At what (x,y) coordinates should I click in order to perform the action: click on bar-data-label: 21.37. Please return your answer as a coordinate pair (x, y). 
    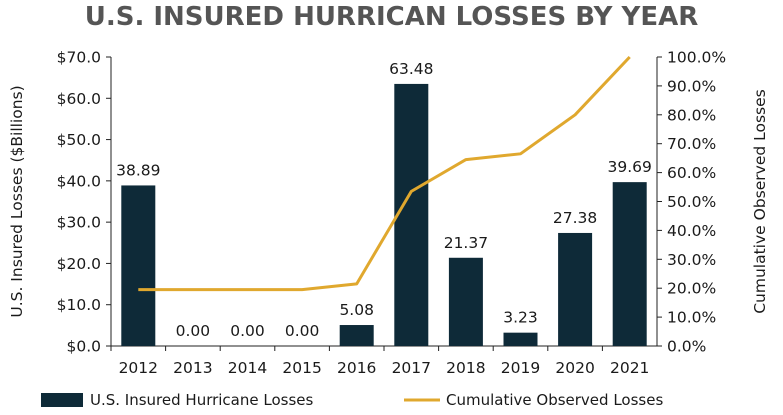
    Looking at the image, I should click on (466, 243).